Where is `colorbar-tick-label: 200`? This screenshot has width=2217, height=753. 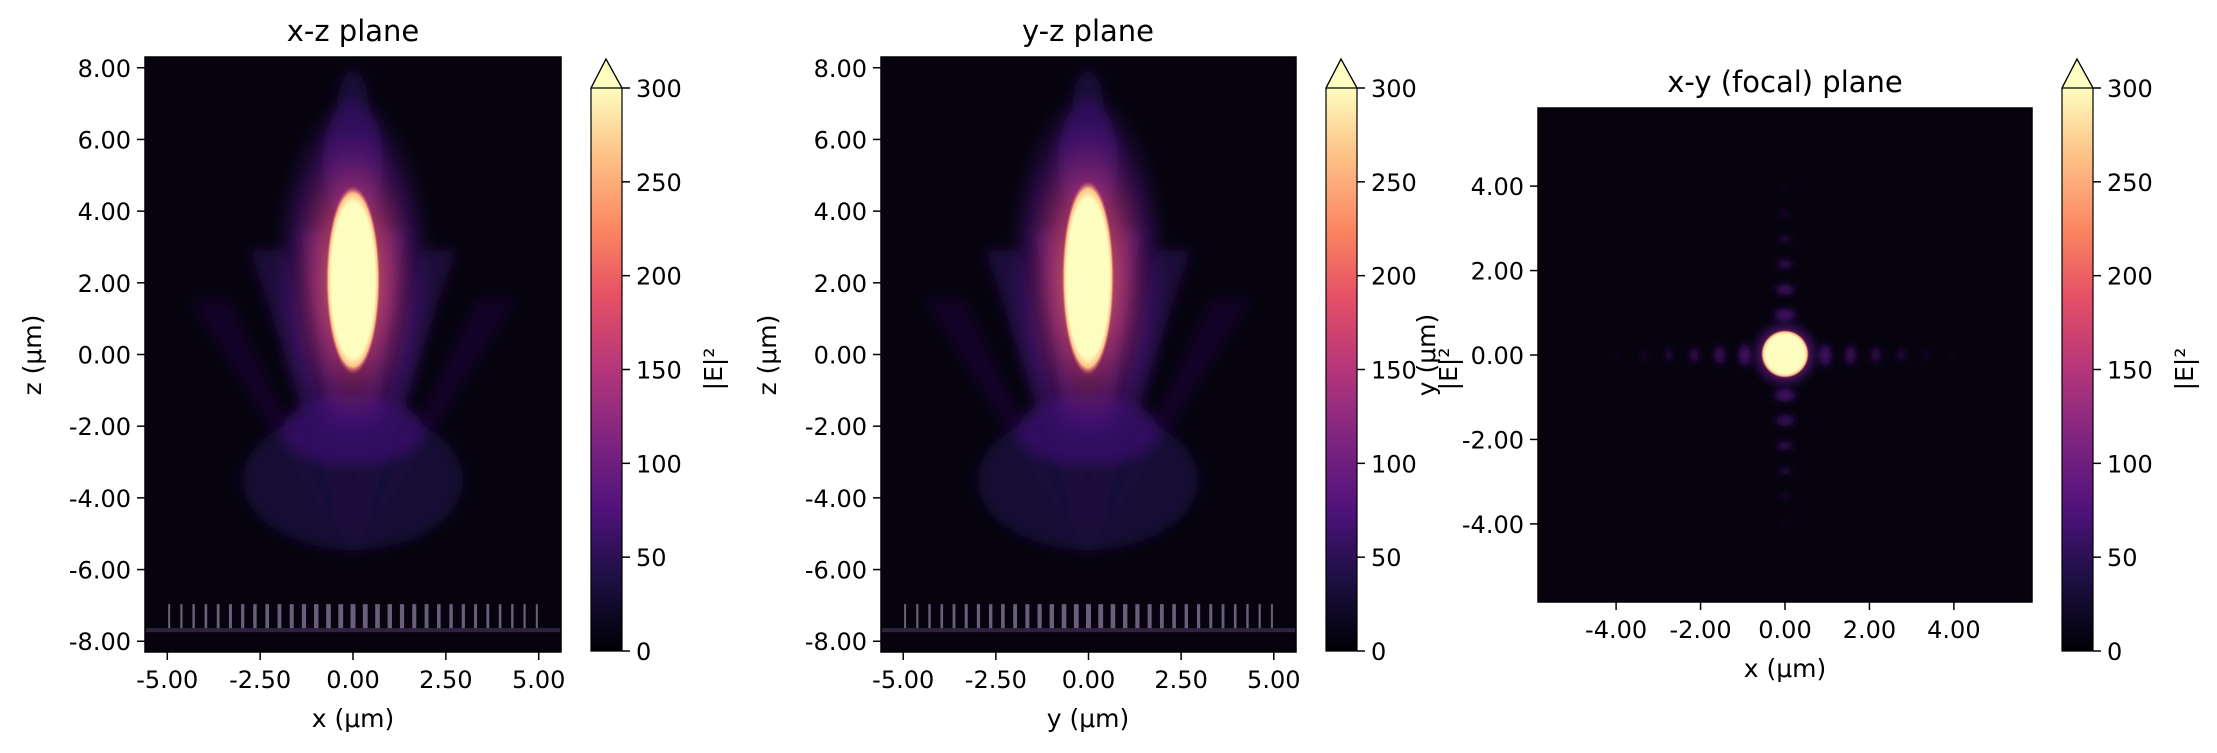 colorbar-tick-label: 200 is located at coordinates (2130, 277).